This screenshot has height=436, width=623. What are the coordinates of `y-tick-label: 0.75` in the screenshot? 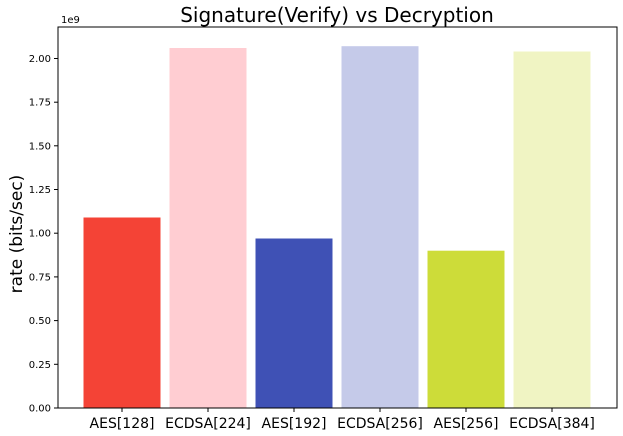 It's located at (40, 277).